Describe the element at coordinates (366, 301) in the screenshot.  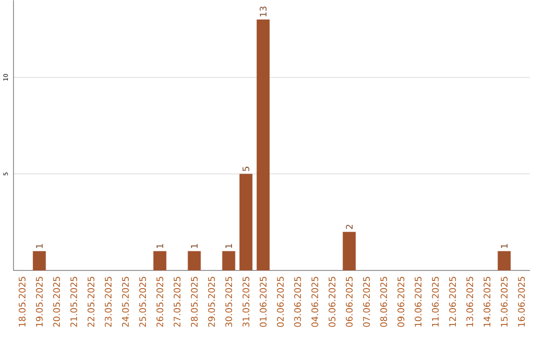
I see `x-tick-label: 07.06.2025` at that location.